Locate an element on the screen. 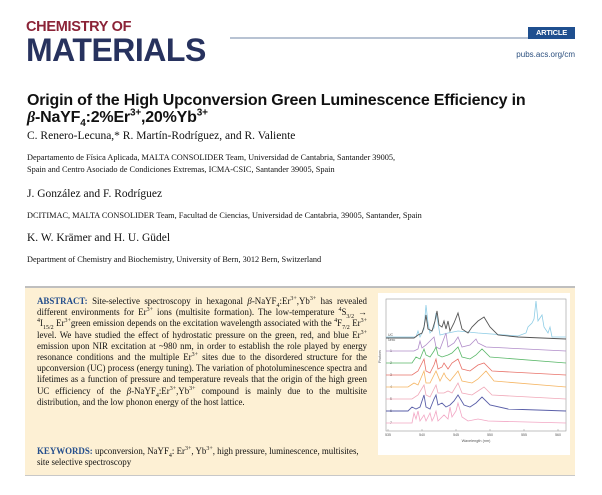 The width and height of the screenshot is (602, 495). svg-text: 555 is located at coordinates (524, 435).